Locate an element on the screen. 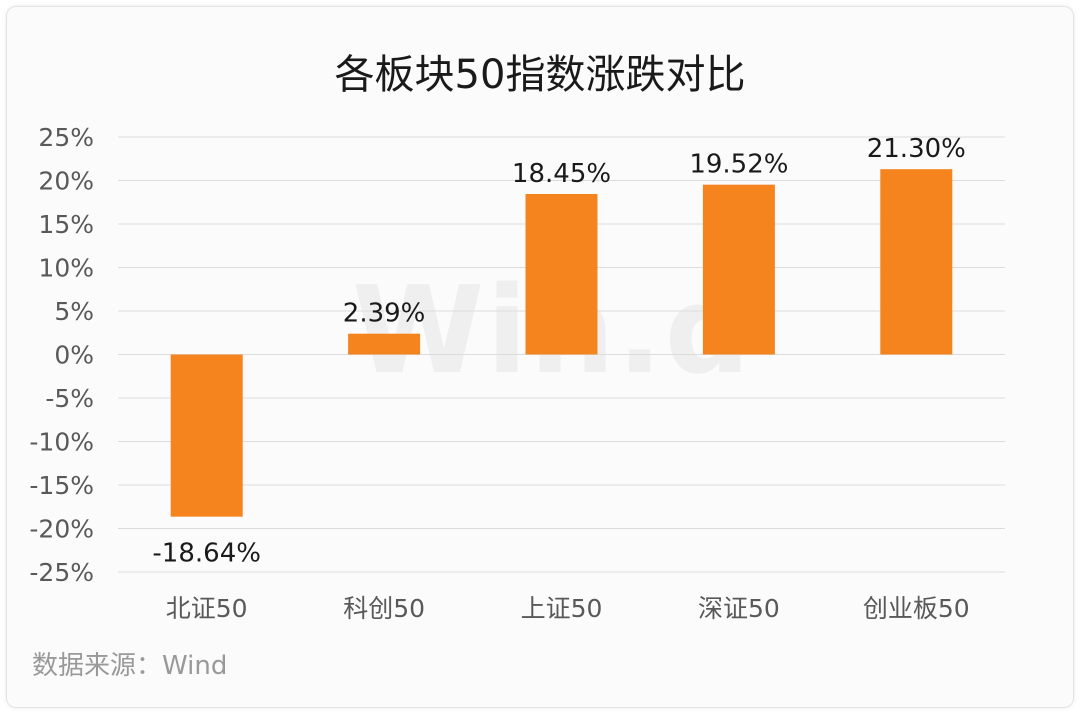  data-label: 18.45% is located at coordinates (561, 174).